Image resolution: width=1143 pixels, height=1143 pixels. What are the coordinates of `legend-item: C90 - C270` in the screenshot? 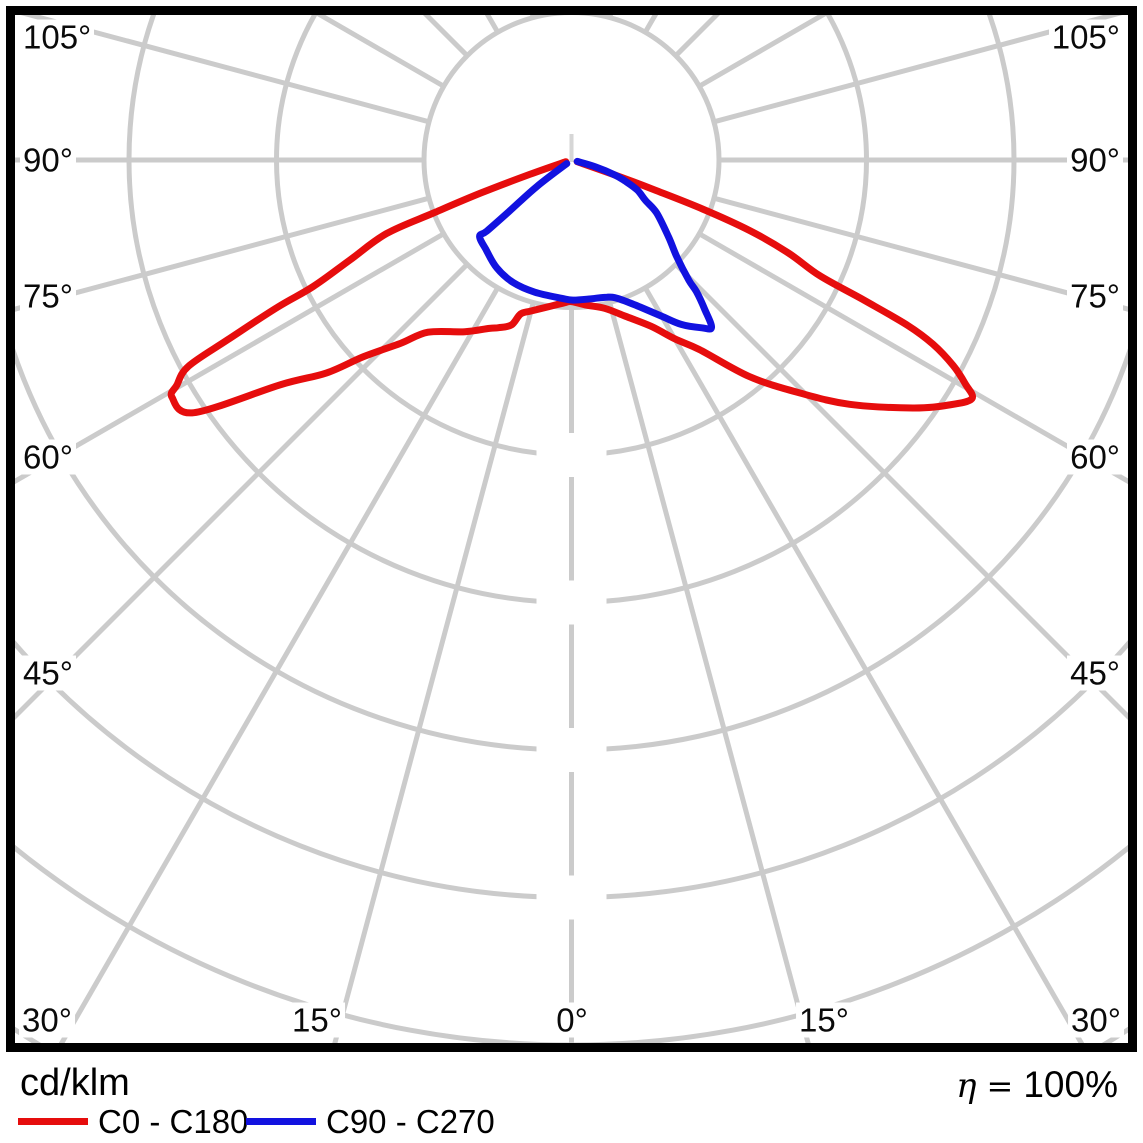 It's located at (370, 1121).